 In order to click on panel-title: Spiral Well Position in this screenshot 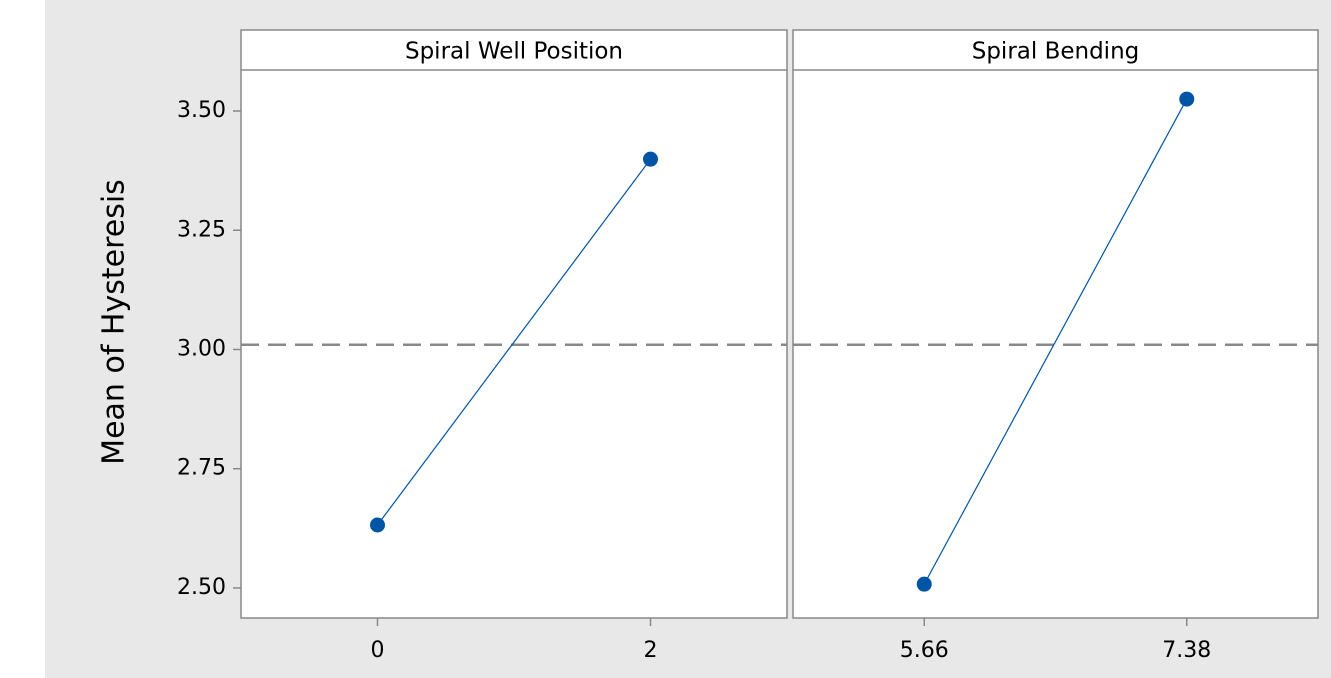, I will do `click(514, 52)`.